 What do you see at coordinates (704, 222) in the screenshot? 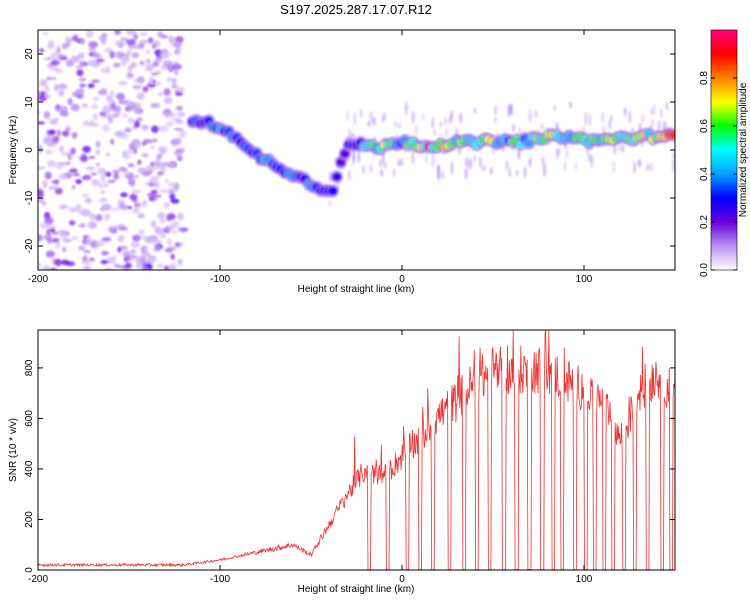
I see `colorbar-tick-label: 0.2` at bounding box center [704, 222].